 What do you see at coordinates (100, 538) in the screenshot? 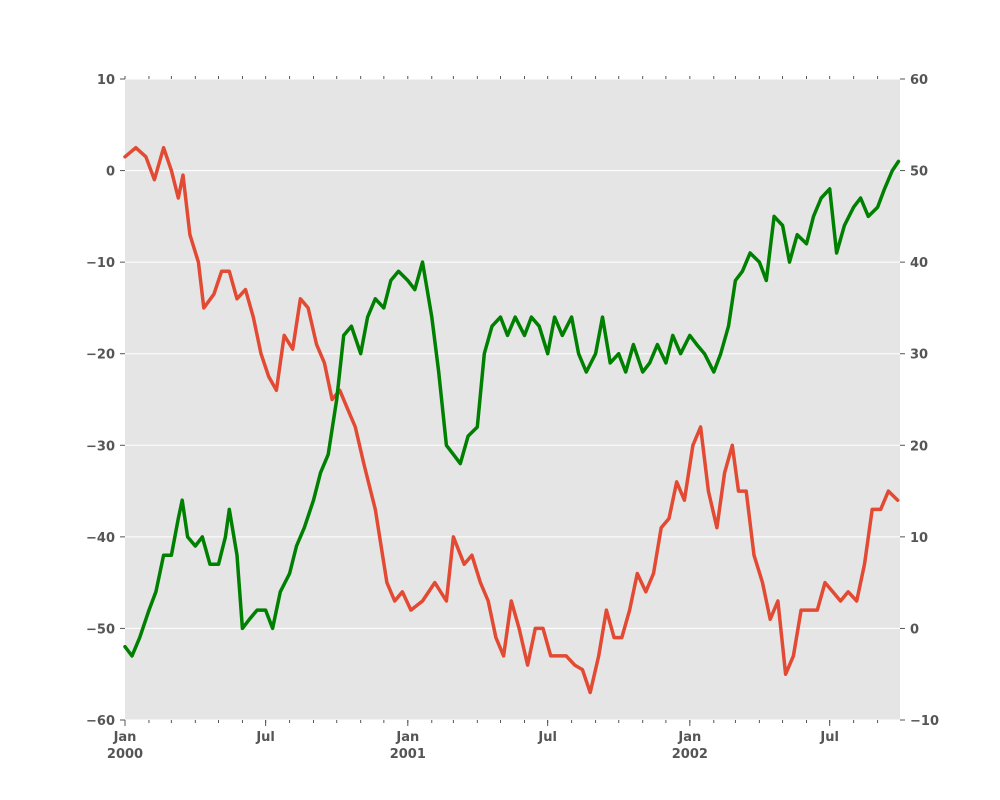
I see `y-left-tick-label: −40` at bounding box center [100, 538].